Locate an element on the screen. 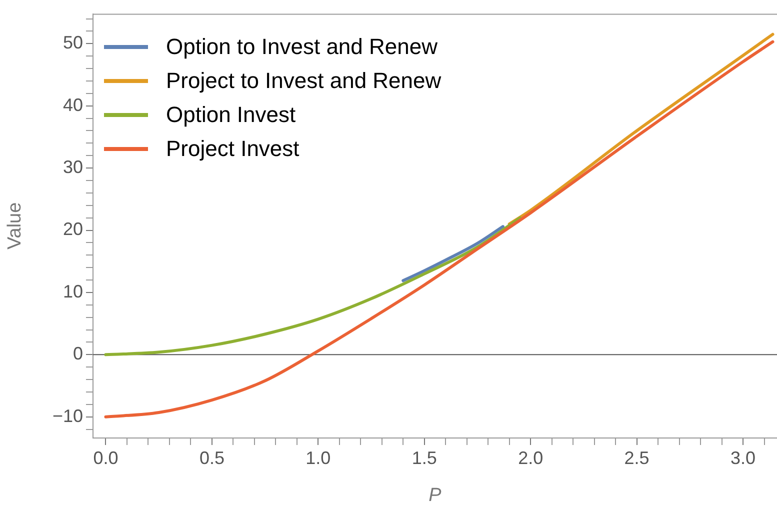 The width and height of the screenshot is (777, 511). y-tick-label: 50 is located at coordinates (72, 42).